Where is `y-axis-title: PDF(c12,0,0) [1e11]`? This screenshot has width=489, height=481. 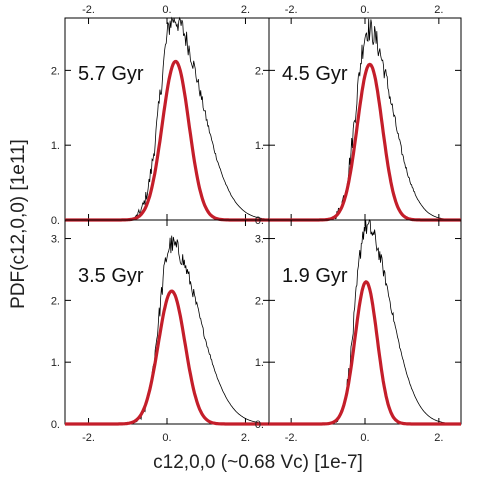
y-axis-title: PDF(c12,0,0) [1e11] is located at coordinates (18, 224).